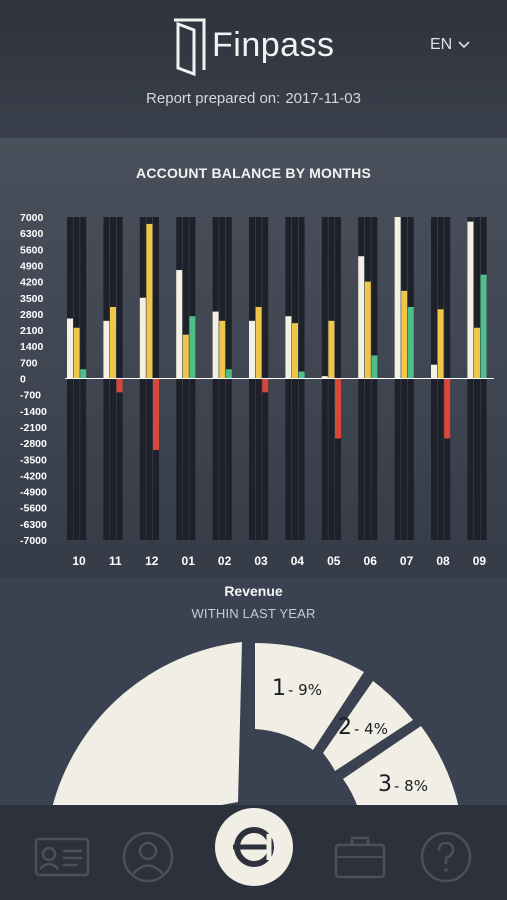 The height and width of the screenshot is (900, 507). What do you see at coordinates (33, 525) in the screenshot?
I see `y-tick-label: -6300` at bounding box center [33, 525].